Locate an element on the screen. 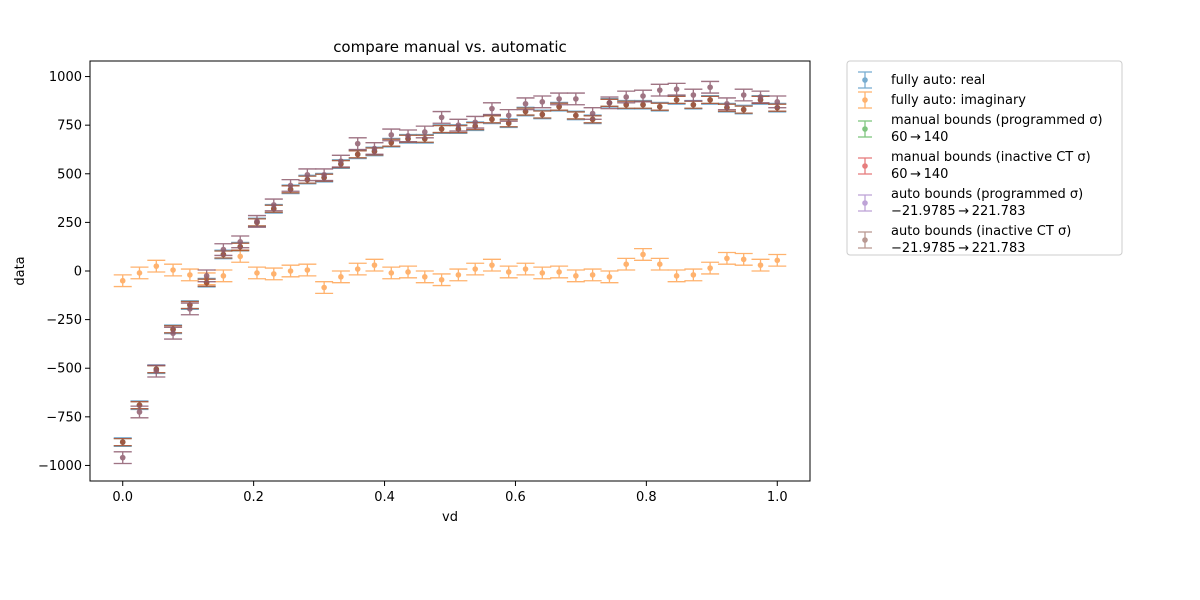 The height and width of the screenshot is (600, 1200). legend-label-range: −21.9785 → 221.783 is located at coordinates (958, 211).